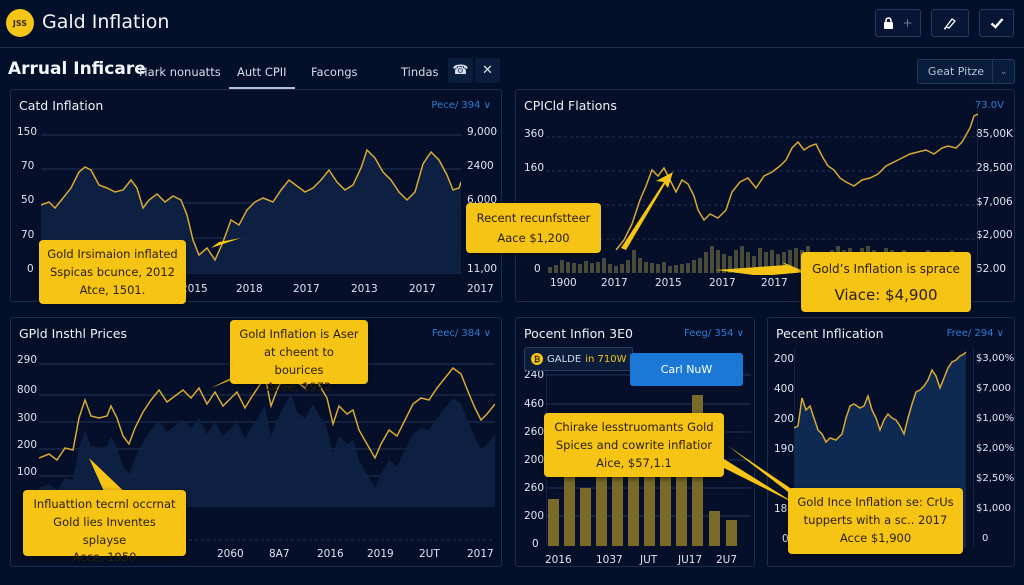 The height and width of the screenshot is (585, 1024). What do you see at coordinates (429, 554) in the screenshot?
I see `x-tick: 2UT` at bounding box center [429, 554].